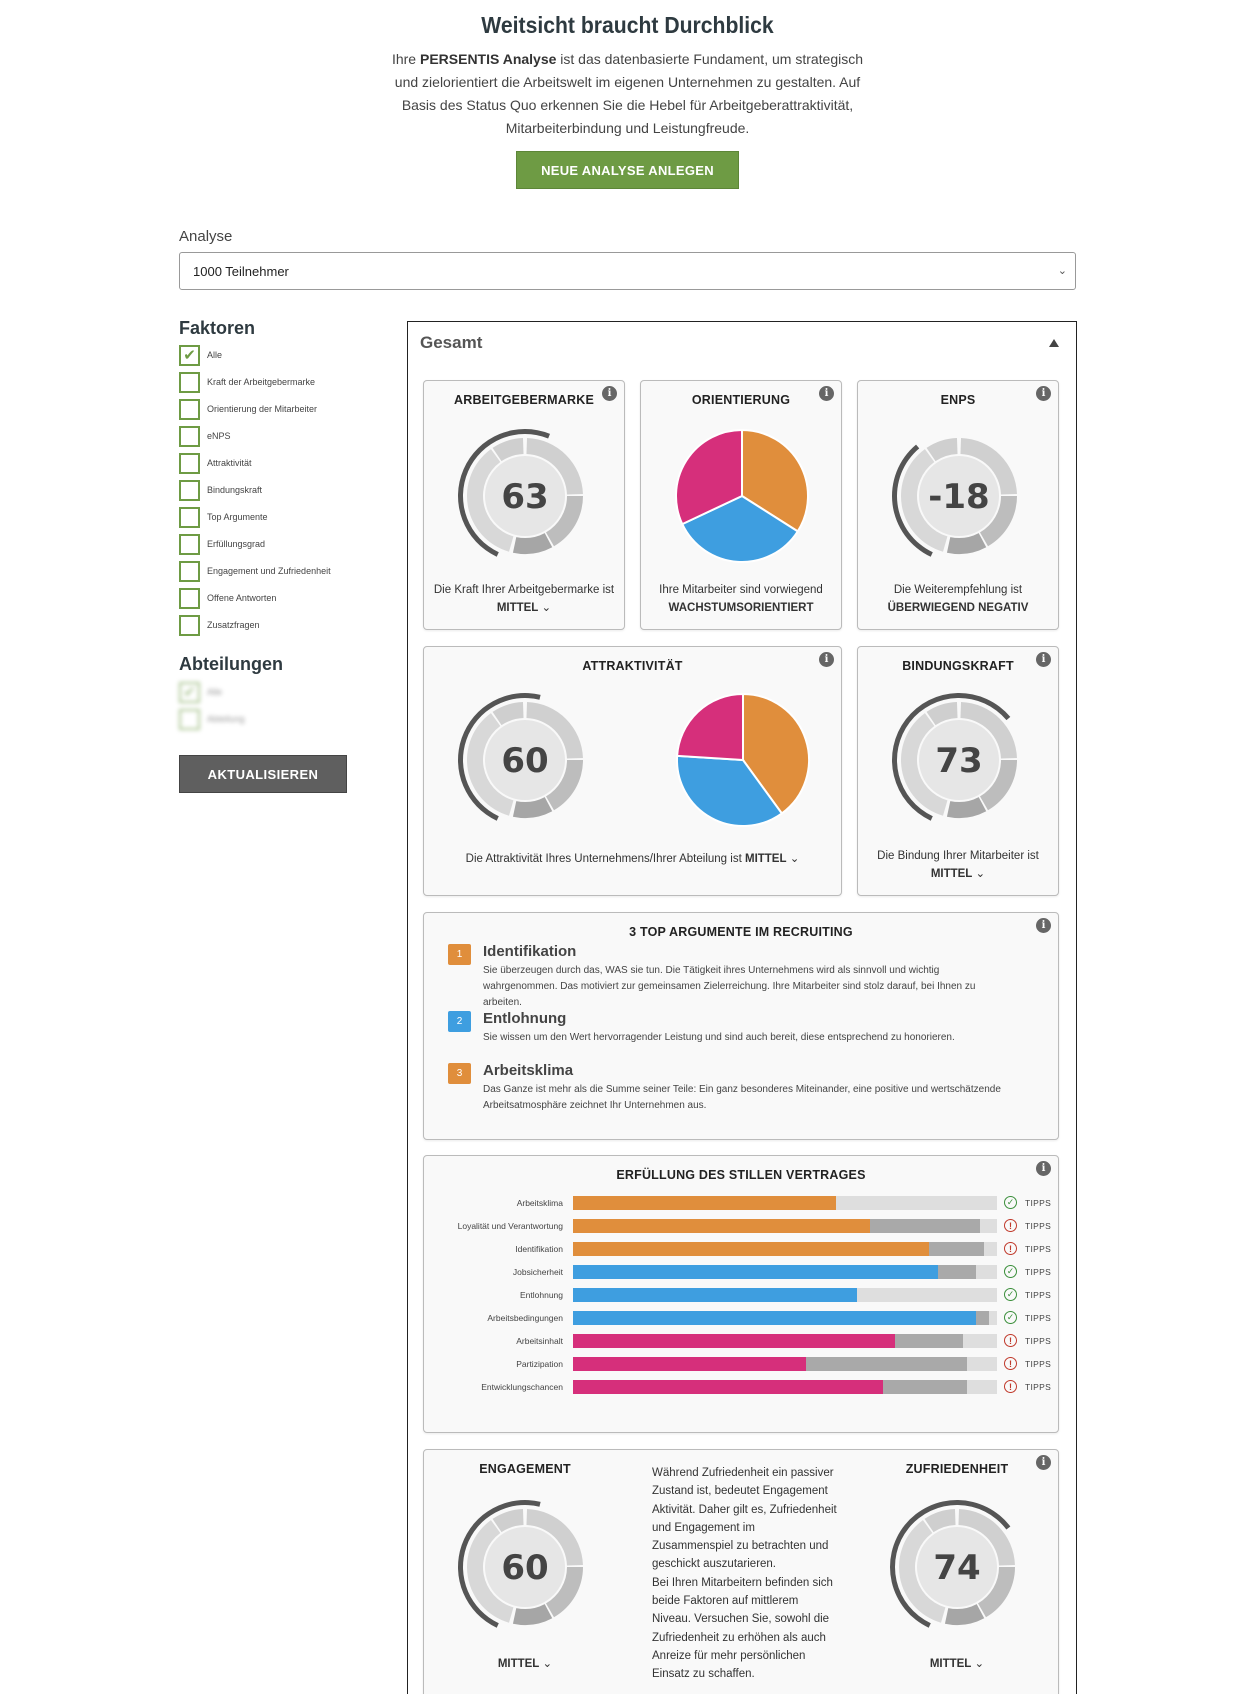 The height and width of the screenshot is (1694, 1255). What do you see at coordinates (263, 774) in the screenshot?
I see `update-button: AKTUALISIEREN` at bounding box center [263, 774].